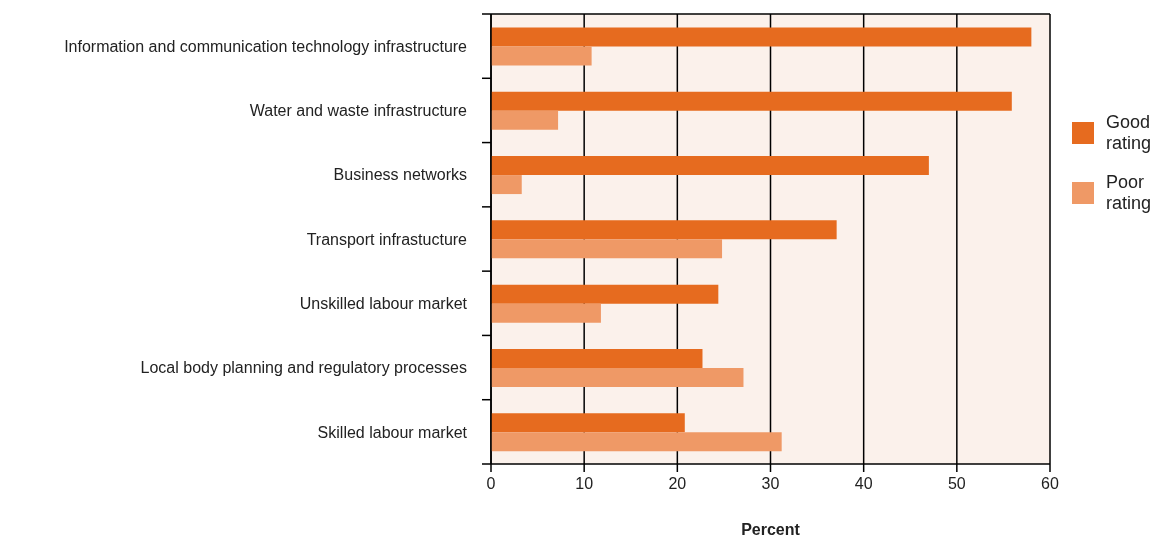 The image size is (1171, 541). I want to click on x-tick-label: 20, so click(677, 484).